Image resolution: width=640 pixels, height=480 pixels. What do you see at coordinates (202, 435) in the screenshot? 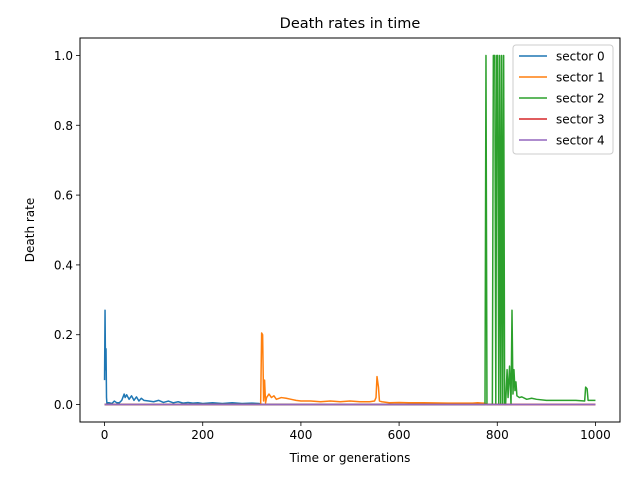
I see `x-tick-label: 200` at bounding box center [202, 435].